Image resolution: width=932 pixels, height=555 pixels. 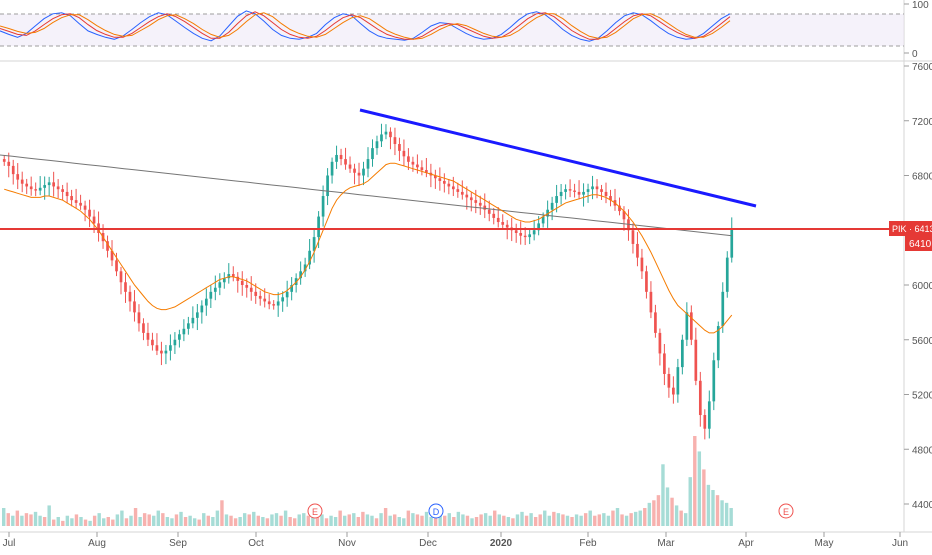 I want to click on earnings-marker: E, so click(x=315, y=511).